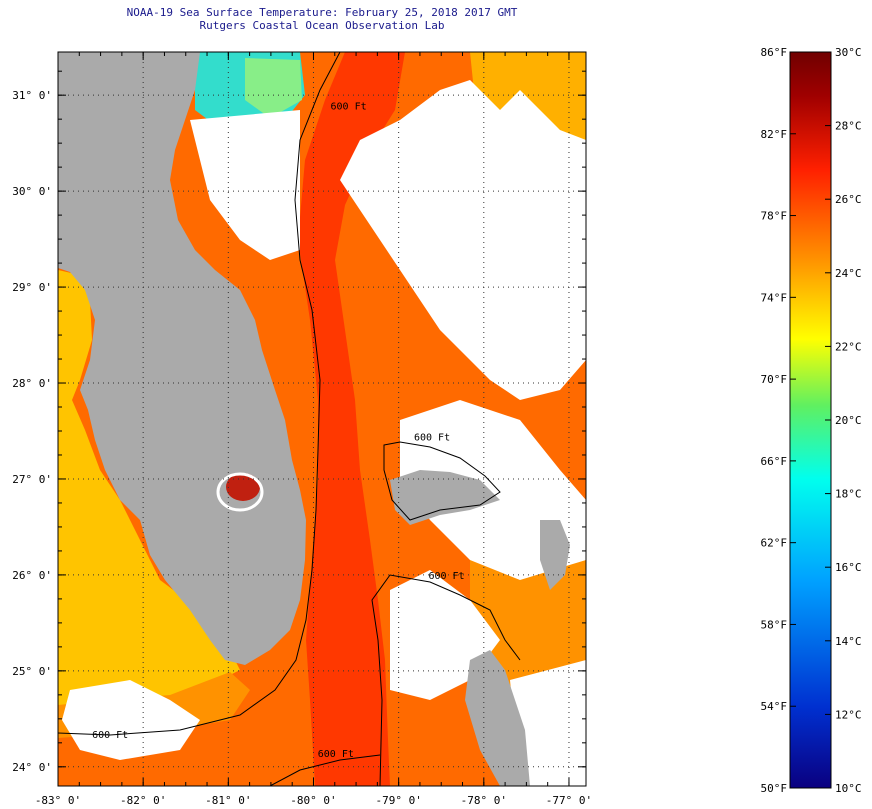  I want to click on lat-tick-label: 25° 0', so click(32, 671).